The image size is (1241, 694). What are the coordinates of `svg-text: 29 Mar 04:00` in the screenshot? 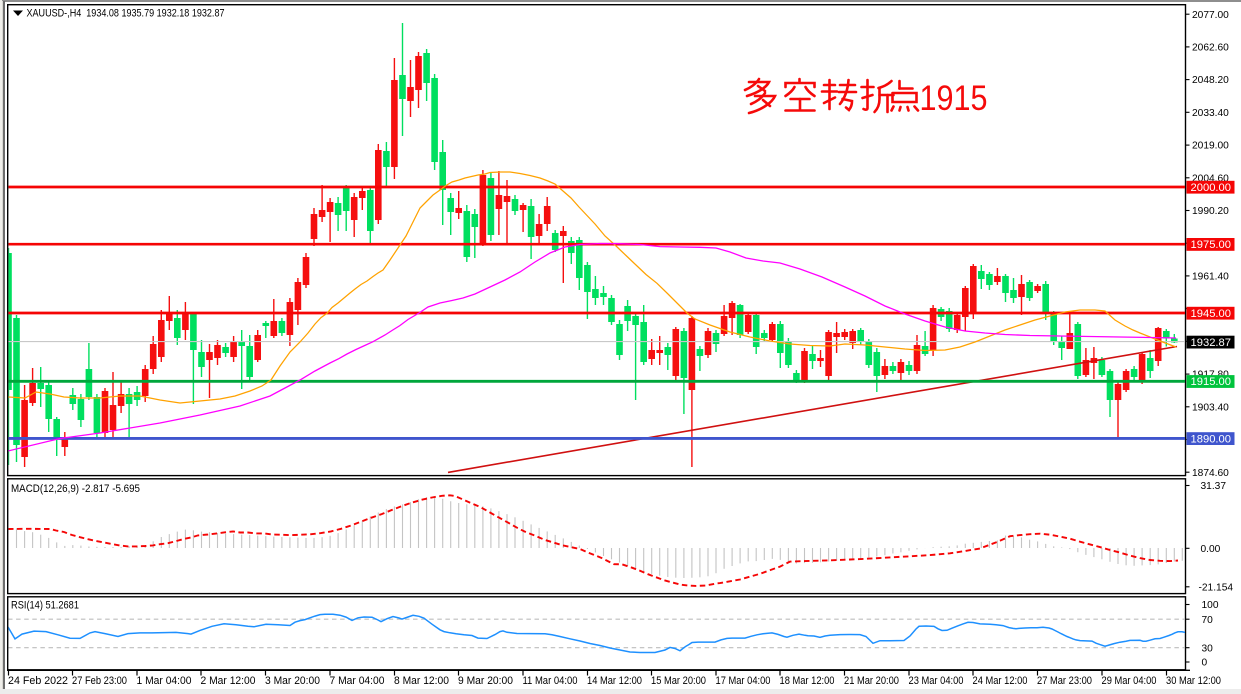 It's located at (1129, 681).